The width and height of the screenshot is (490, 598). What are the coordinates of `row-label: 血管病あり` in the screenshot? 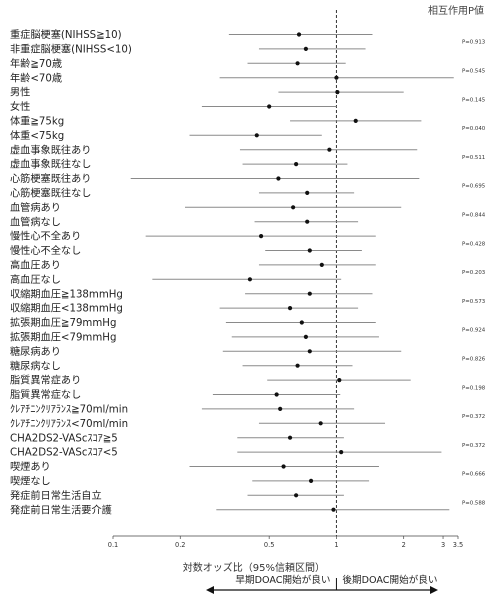 It's located at (35, 207).